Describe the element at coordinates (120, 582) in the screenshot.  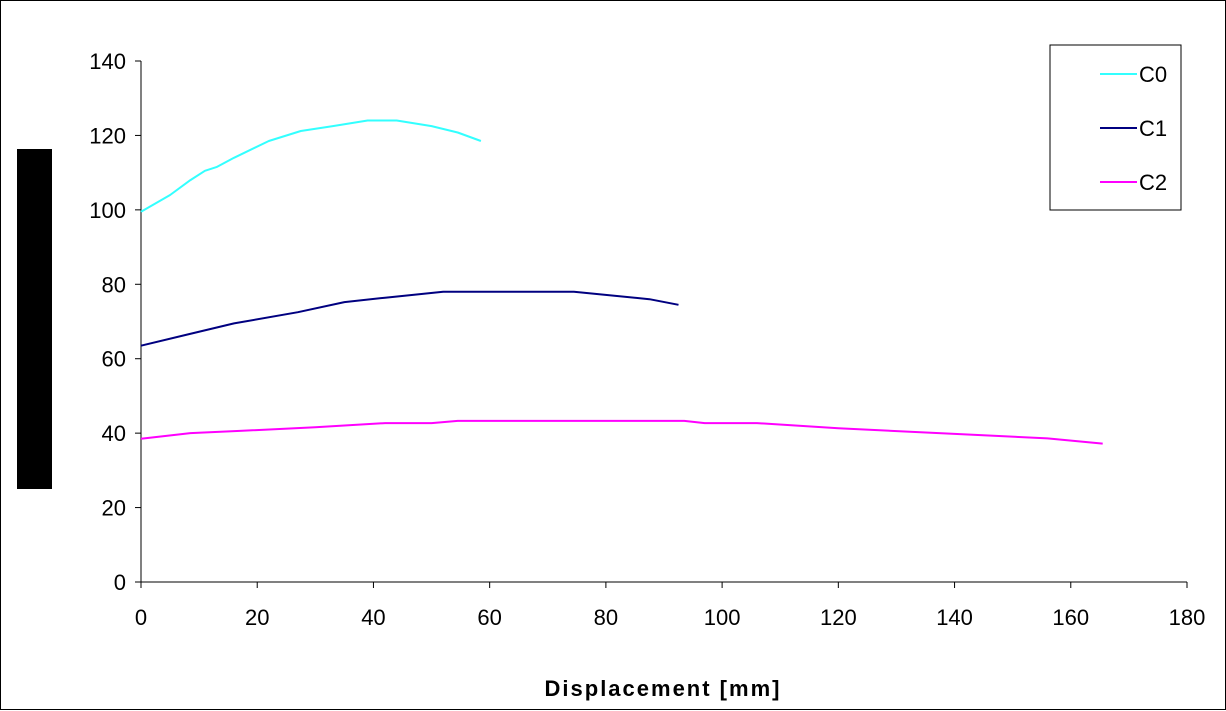
I see `y-tick-label: 0` at that location.